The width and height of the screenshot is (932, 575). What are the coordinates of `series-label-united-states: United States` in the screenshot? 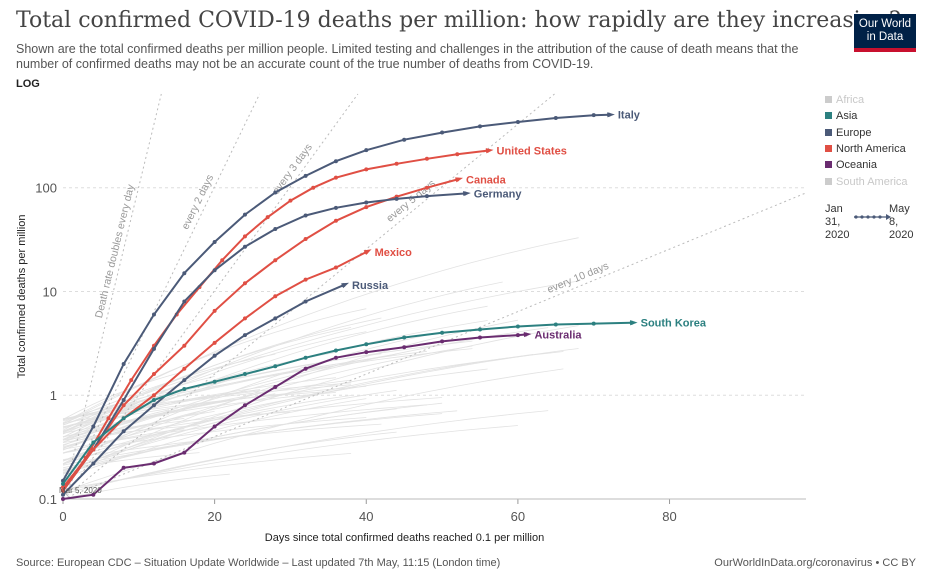 It's located at (532, 152).